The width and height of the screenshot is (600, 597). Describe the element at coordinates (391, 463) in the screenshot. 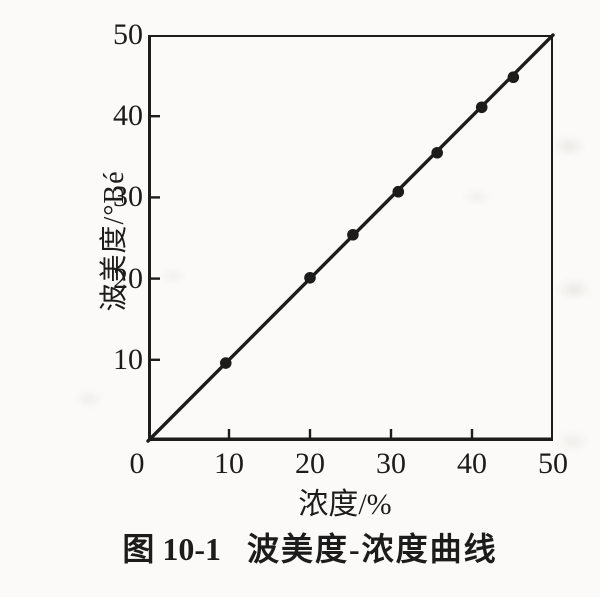

I see `x-tick-label: 30` at that location.